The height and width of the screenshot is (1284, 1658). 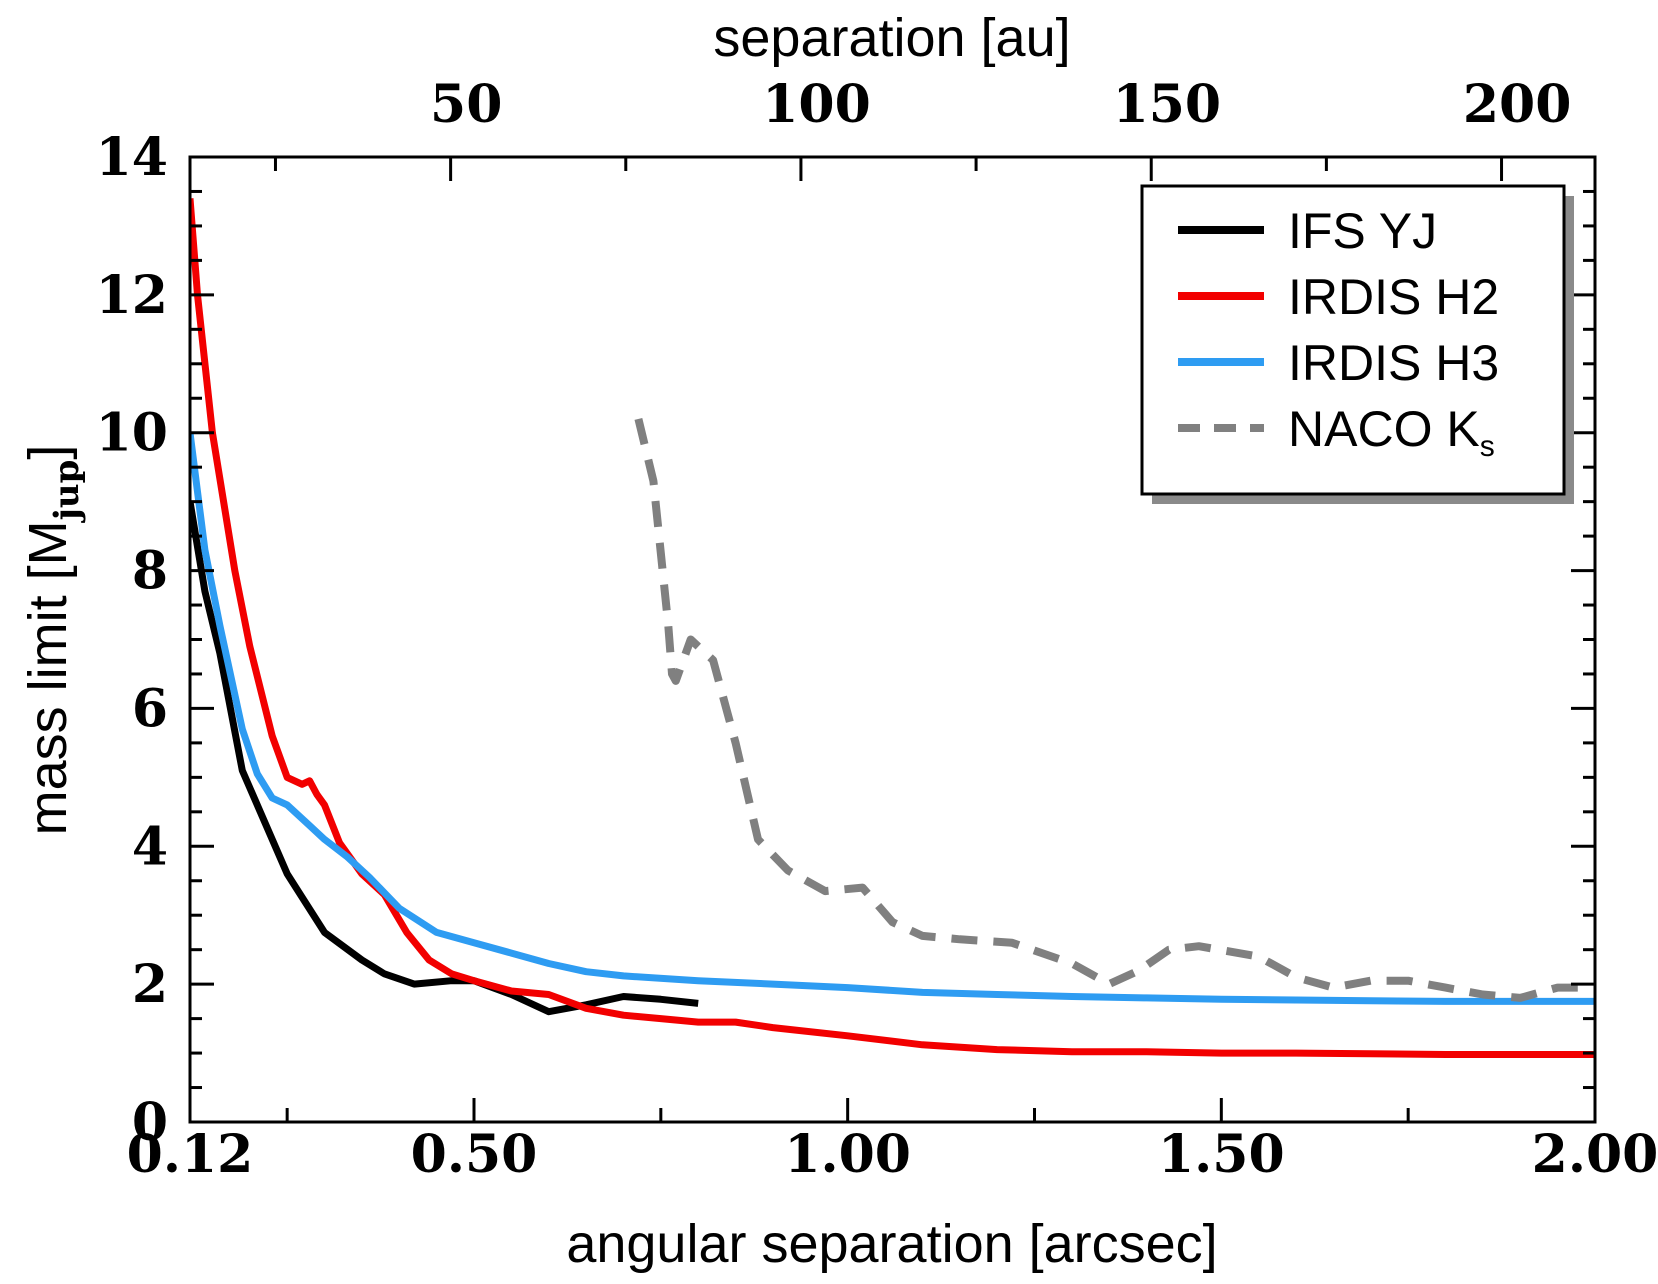 What do you see at coordinates (150, 708) in the screenshot?
I see `y-tick-label: 6` at bounding box center [150, 708].